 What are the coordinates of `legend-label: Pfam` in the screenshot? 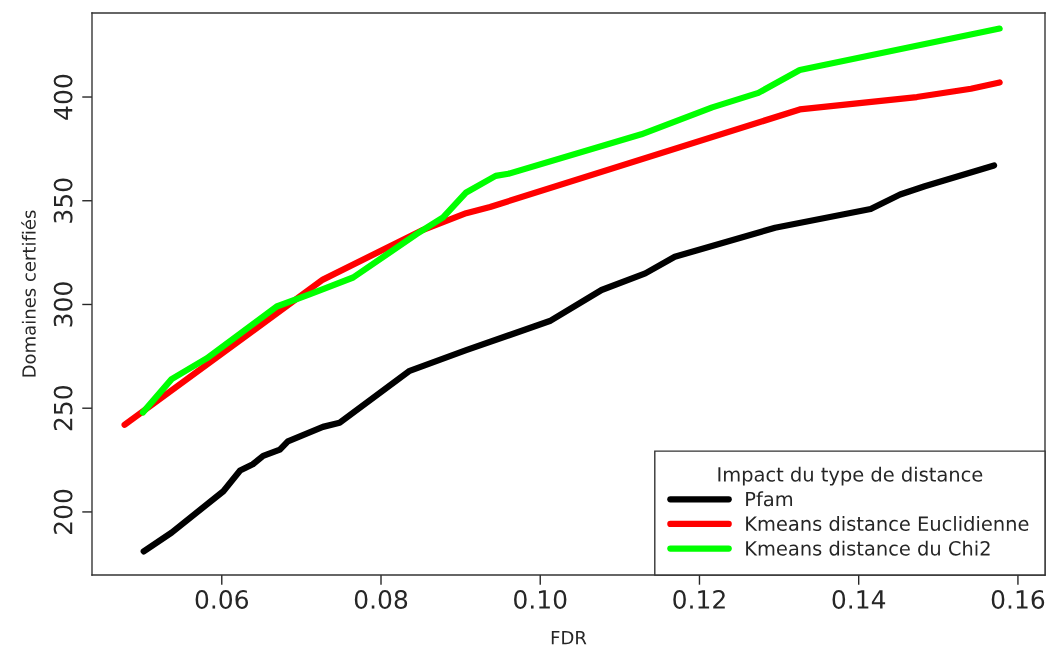 It's located at (769, 499).